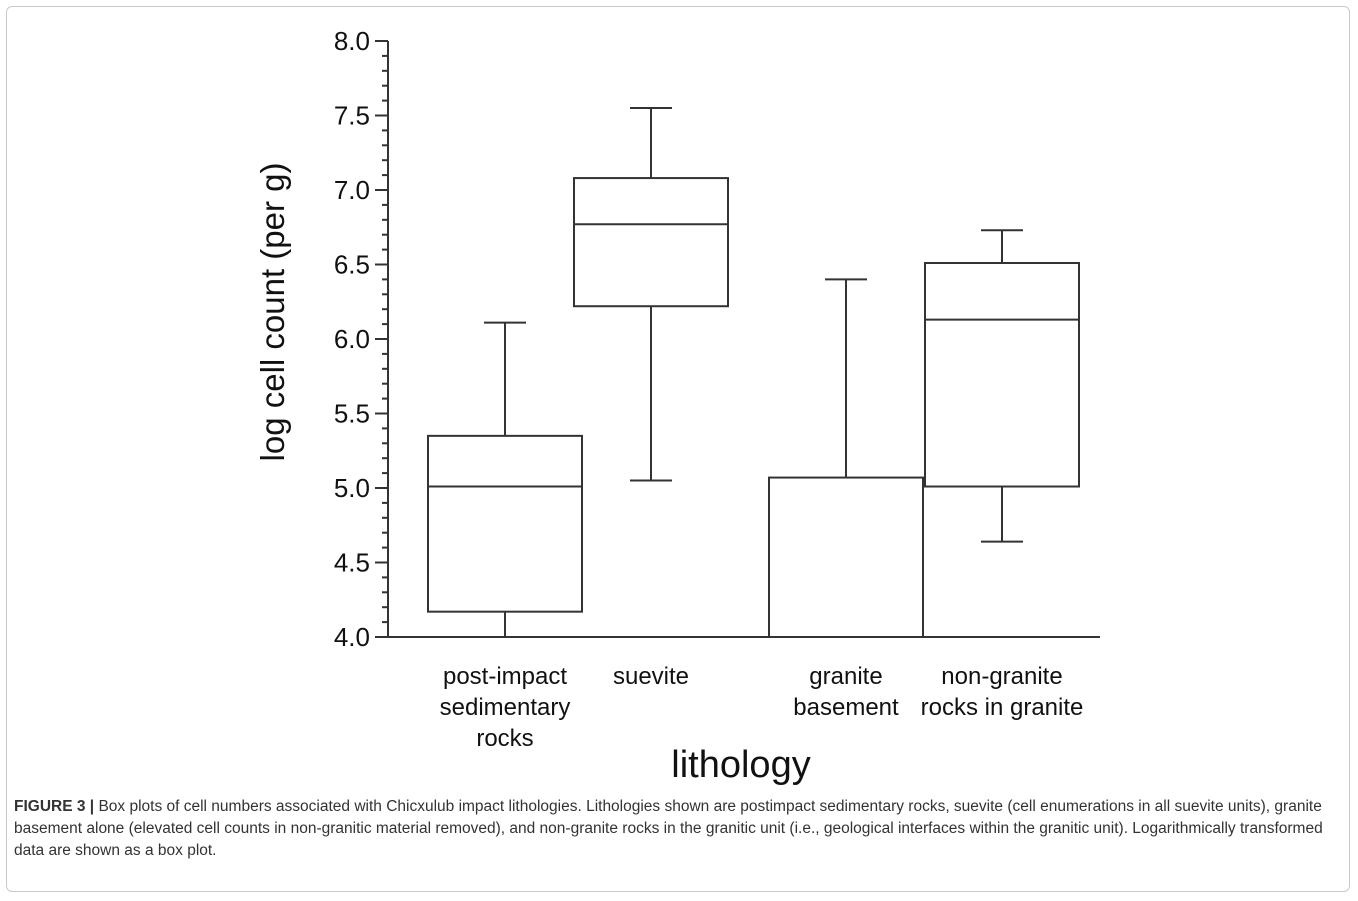 The image size is (1358, 901). I want to click on y-axis-title: log cell count (per g), so click(272, 312).